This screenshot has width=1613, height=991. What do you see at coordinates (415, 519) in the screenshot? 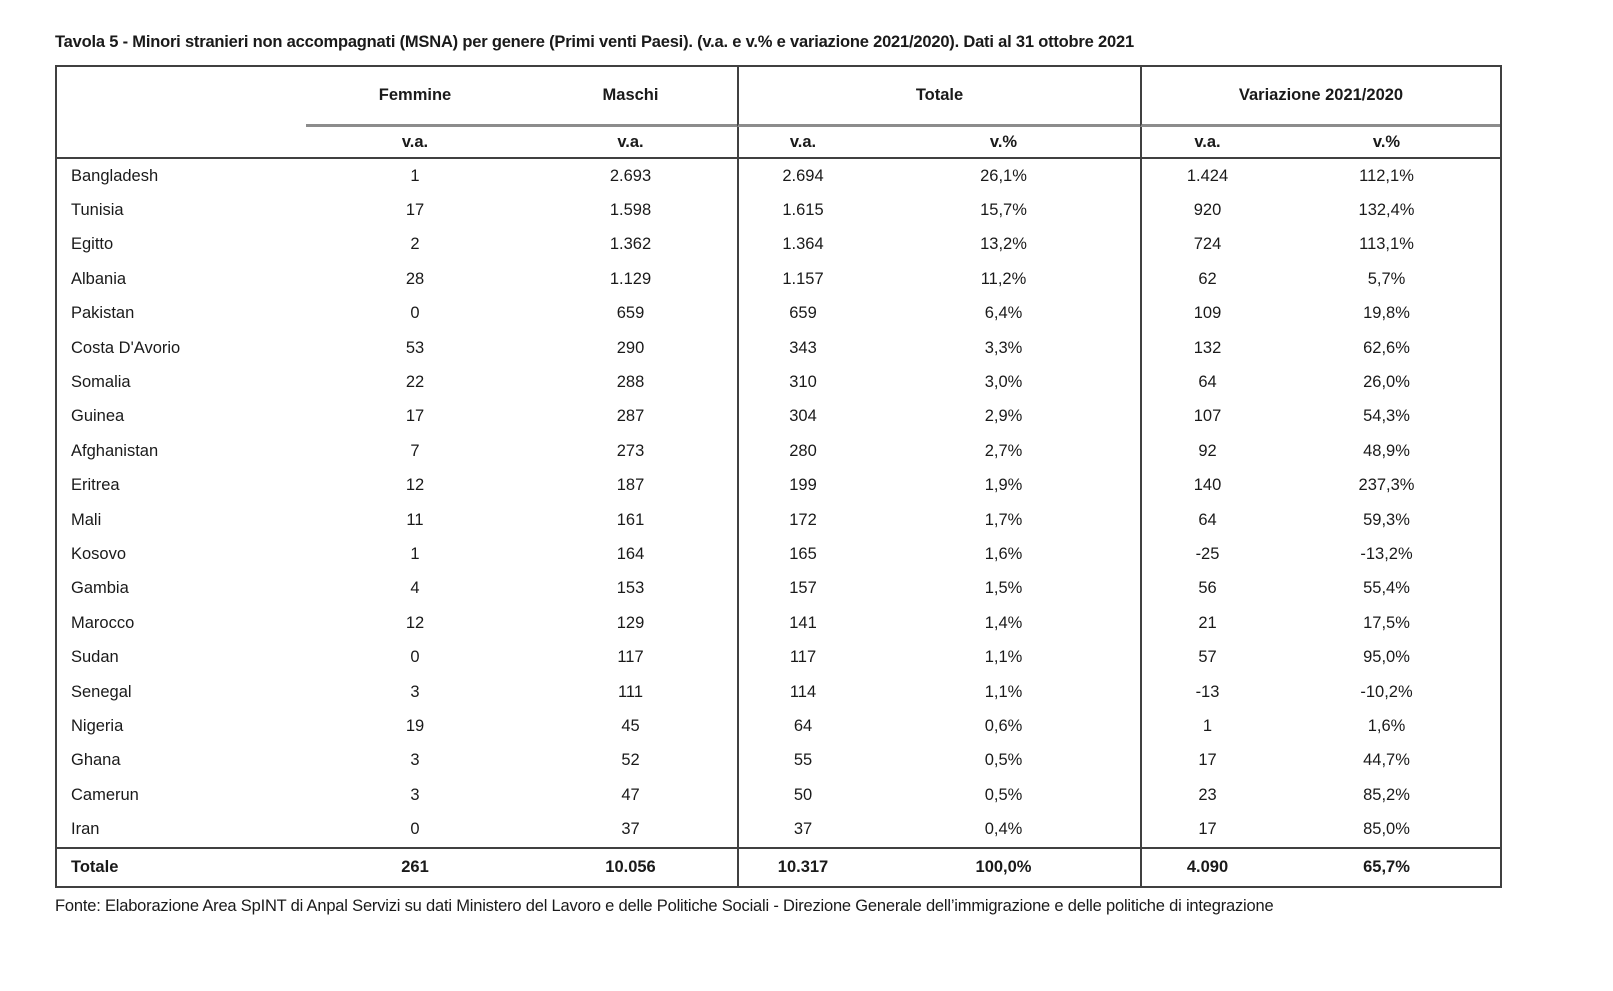
I see `femmine-va-cell: 11` at bounding box center [415, 519].